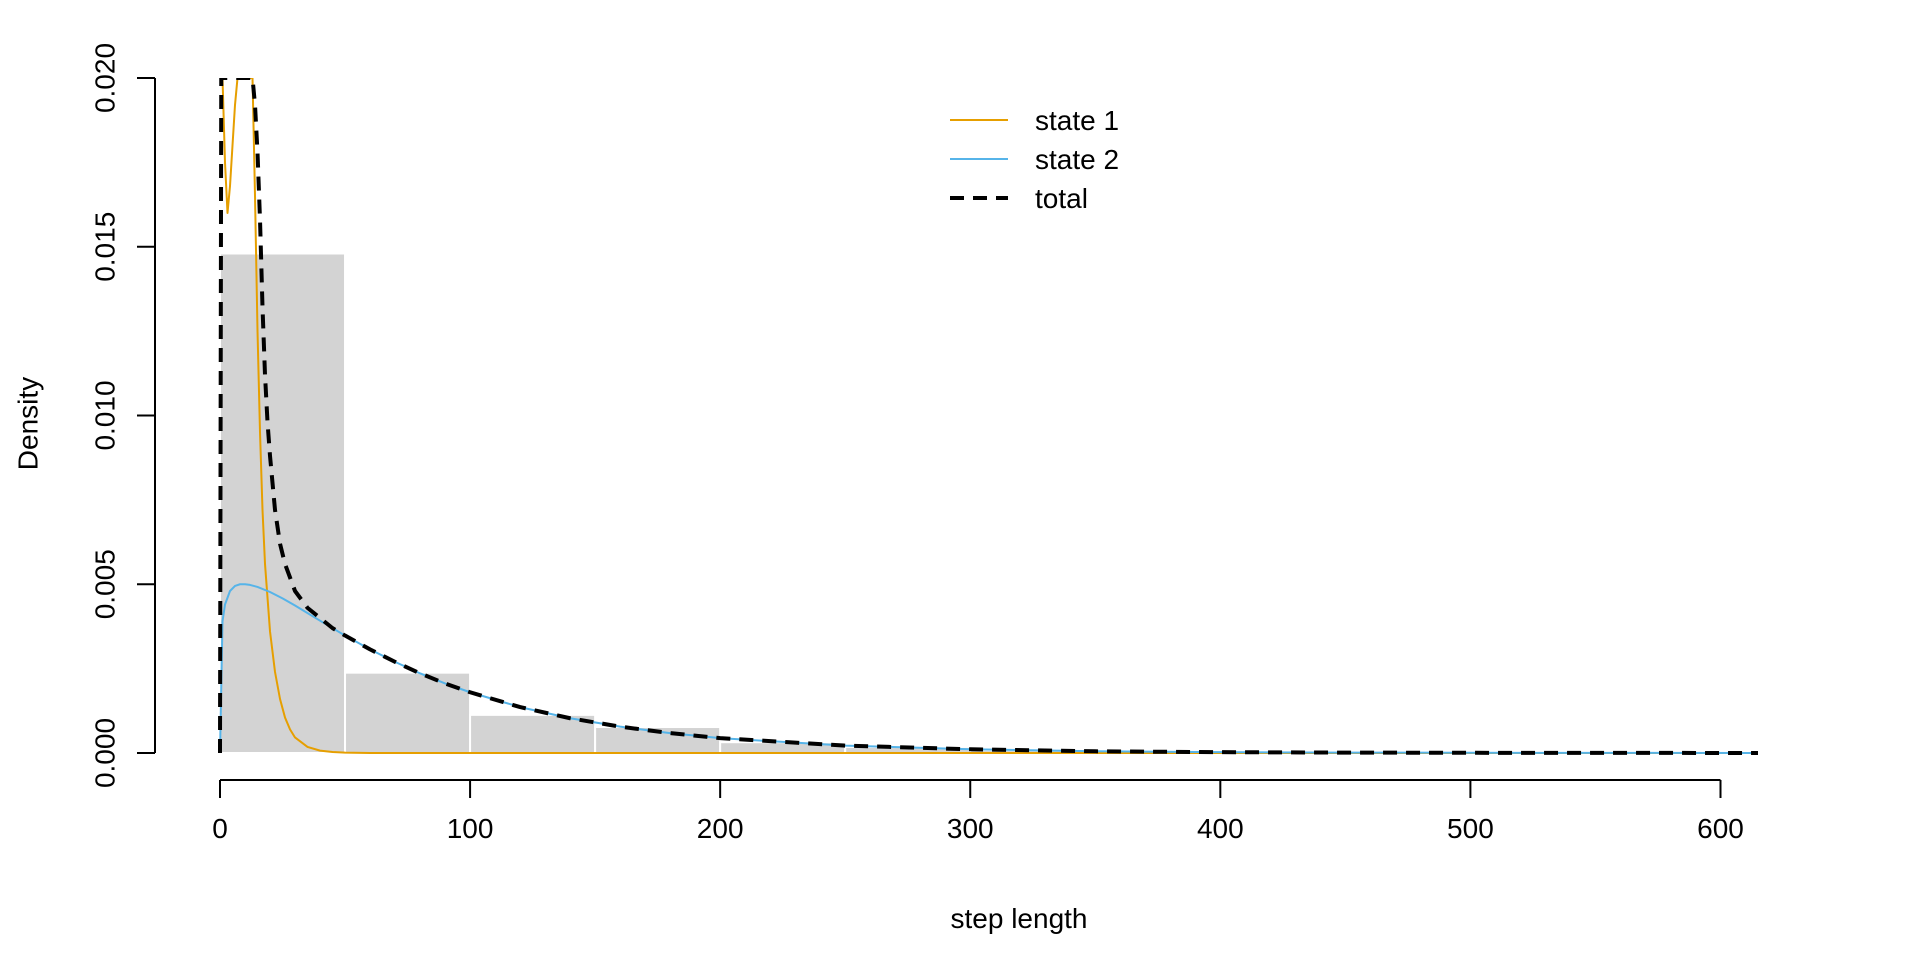 The width and height of the screenshot is (1920, 960). What do you see at coordinates (1034, 159) in the screenshot?
I see `legend: state 1 state 2 total` at bounding box center [1034, 159].